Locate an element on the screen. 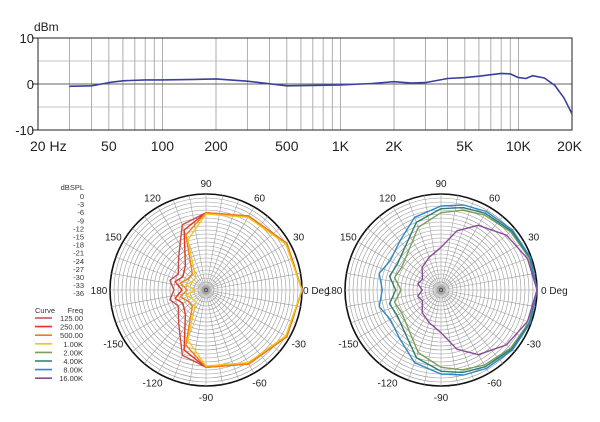 This screenshot has height=422, width=600. polar-r-tick-label: -36 is located at coordinates (78, 293).